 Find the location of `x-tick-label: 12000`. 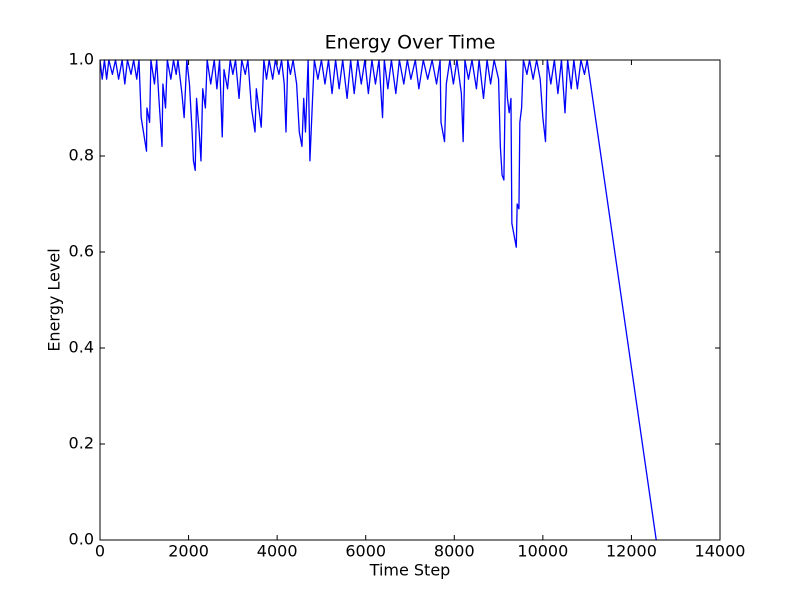

x-tick-label: 12000 is located at coordinates (631, 551).